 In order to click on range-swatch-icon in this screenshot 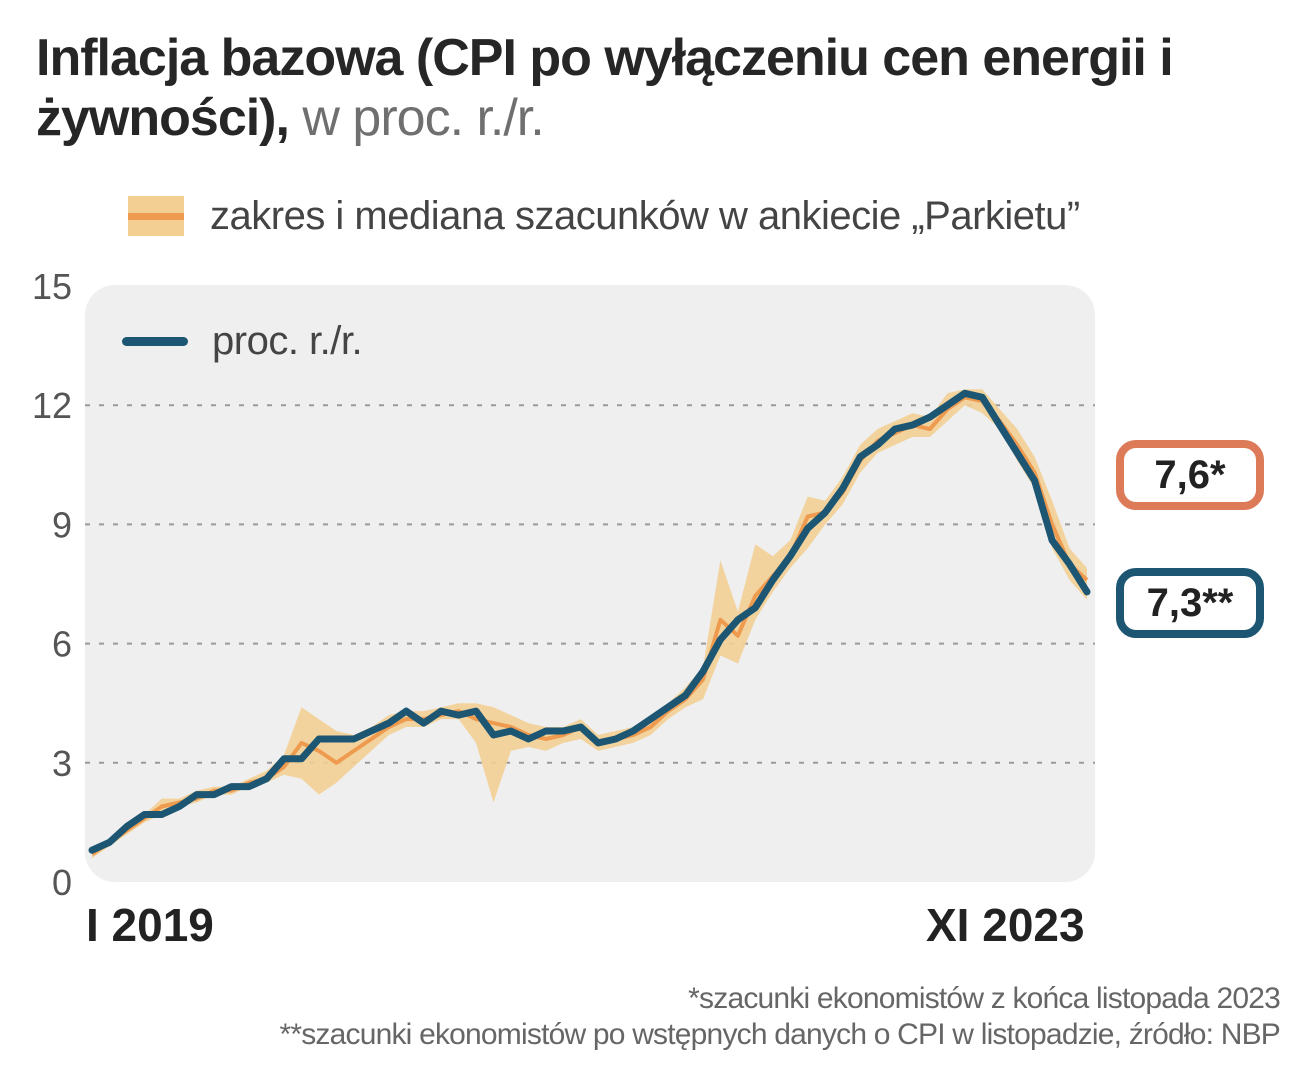, I will do `click(156, 216)`.